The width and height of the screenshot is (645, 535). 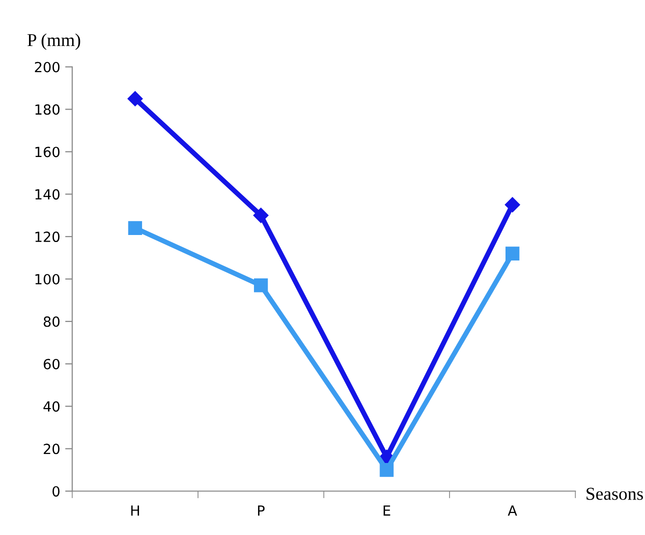 I want to click on y-axis-title: P (mm), so click(x=53, y=42).